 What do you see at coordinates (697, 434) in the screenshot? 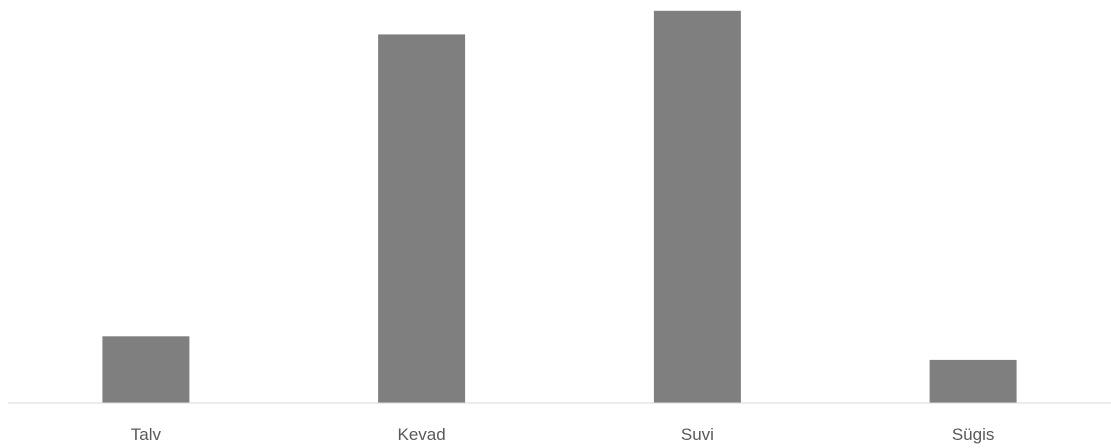
I see `x-tick-label: Suvi` at bounding box center [697, 434].